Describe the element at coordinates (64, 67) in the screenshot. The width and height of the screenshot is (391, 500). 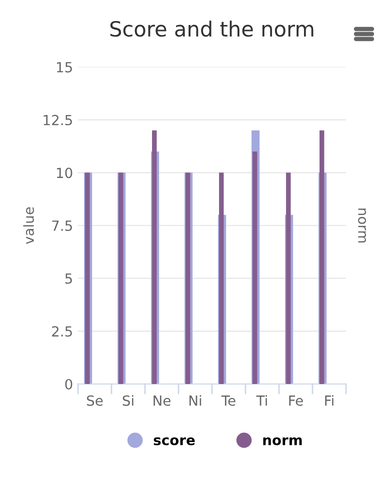
I see `y-tick-label: 15` at that location.